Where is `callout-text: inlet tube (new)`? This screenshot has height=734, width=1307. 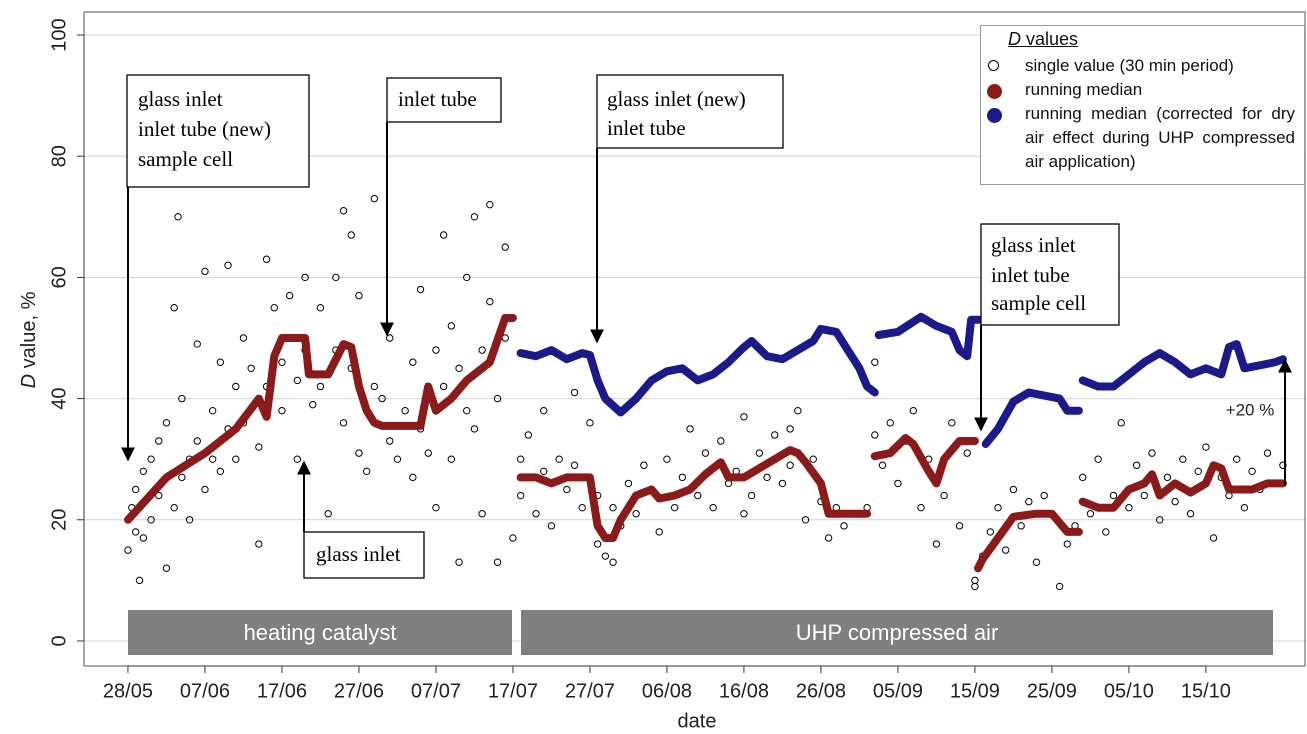 callout-text: inlet tube (new) is located at coordinates (204, 129).